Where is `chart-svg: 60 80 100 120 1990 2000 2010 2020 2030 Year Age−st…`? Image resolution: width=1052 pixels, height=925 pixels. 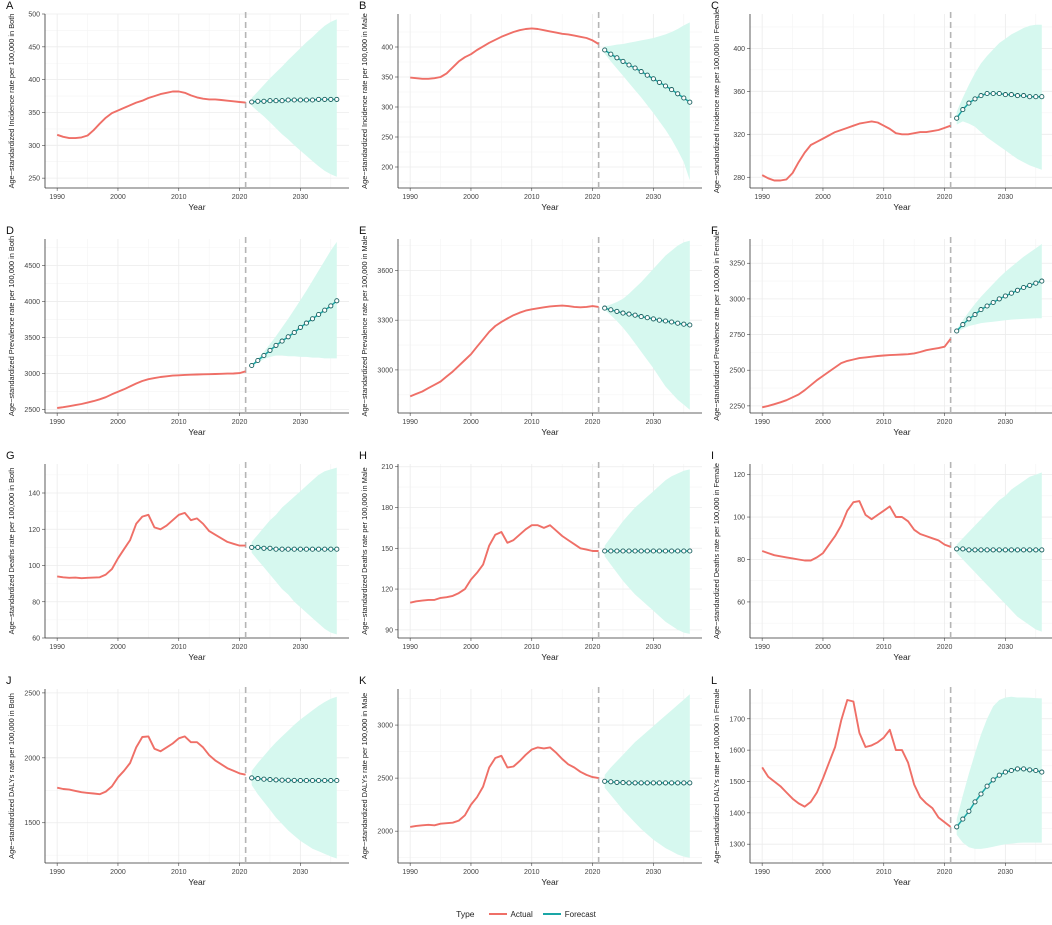
chart-svg: 60 80 100 120 1990 2000 2010 2020 2030 Year Age−st… is located at coordinates (881, 556).